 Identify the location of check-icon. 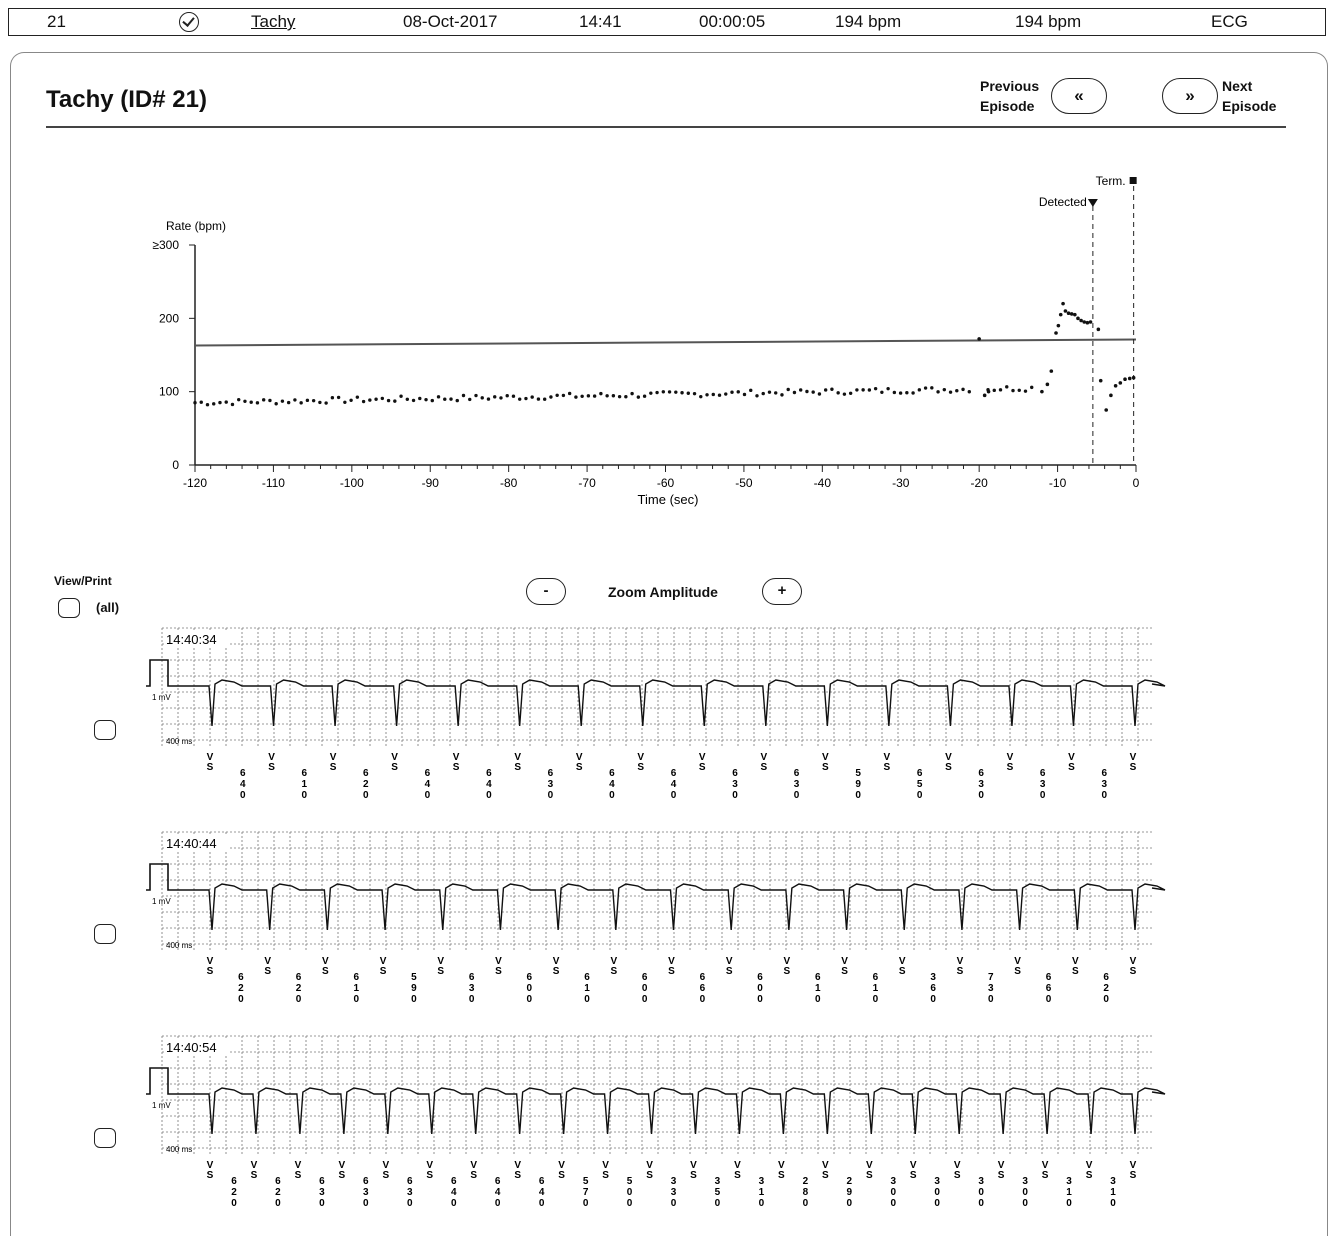
(189, 22).